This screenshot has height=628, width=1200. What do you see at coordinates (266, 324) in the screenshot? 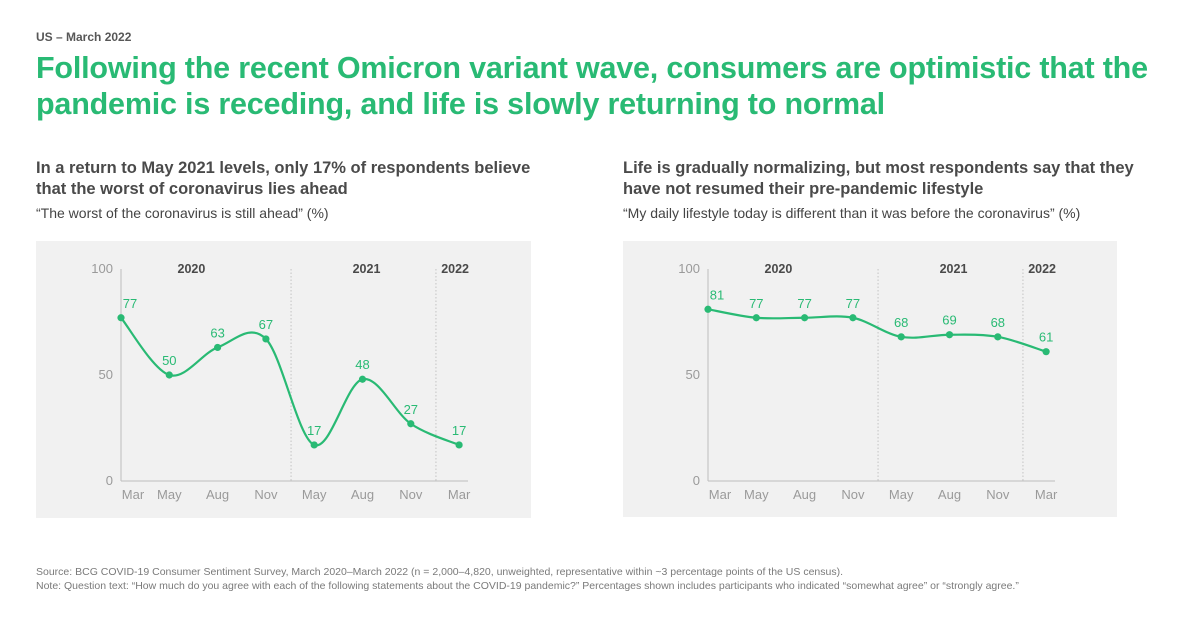
I see `data-label: 67` at bounding box center [266, 324].